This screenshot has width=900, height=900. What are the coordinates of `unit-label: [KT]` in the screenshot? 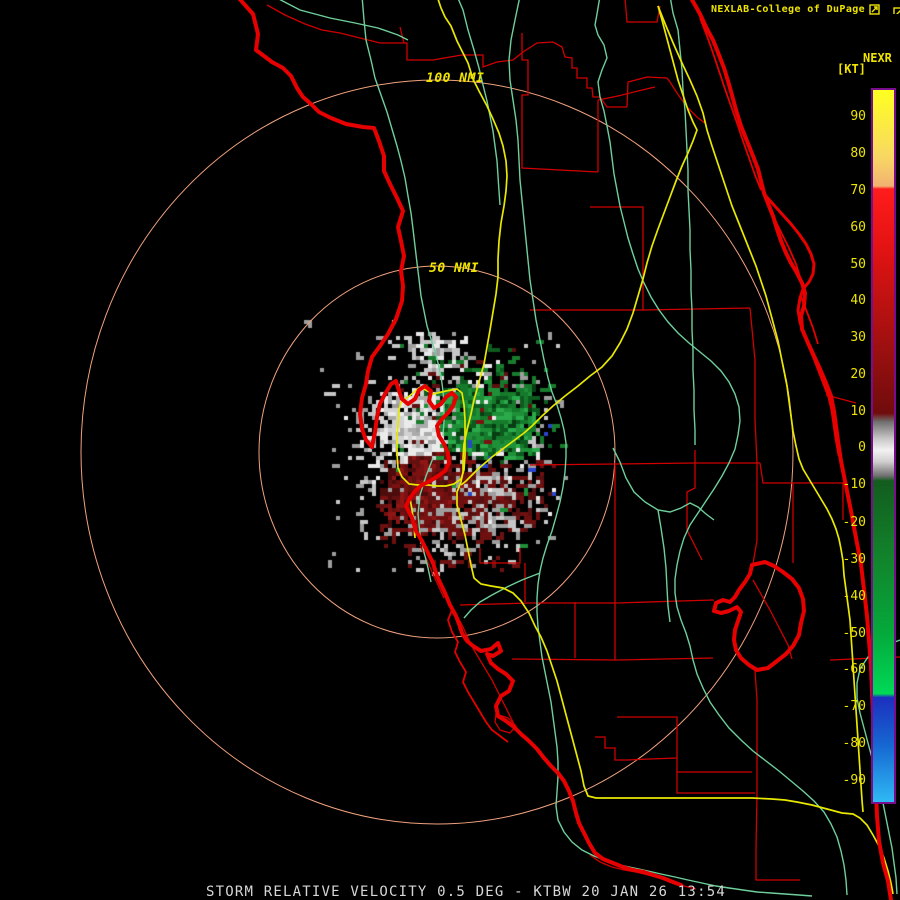 It's located at (851, 69).